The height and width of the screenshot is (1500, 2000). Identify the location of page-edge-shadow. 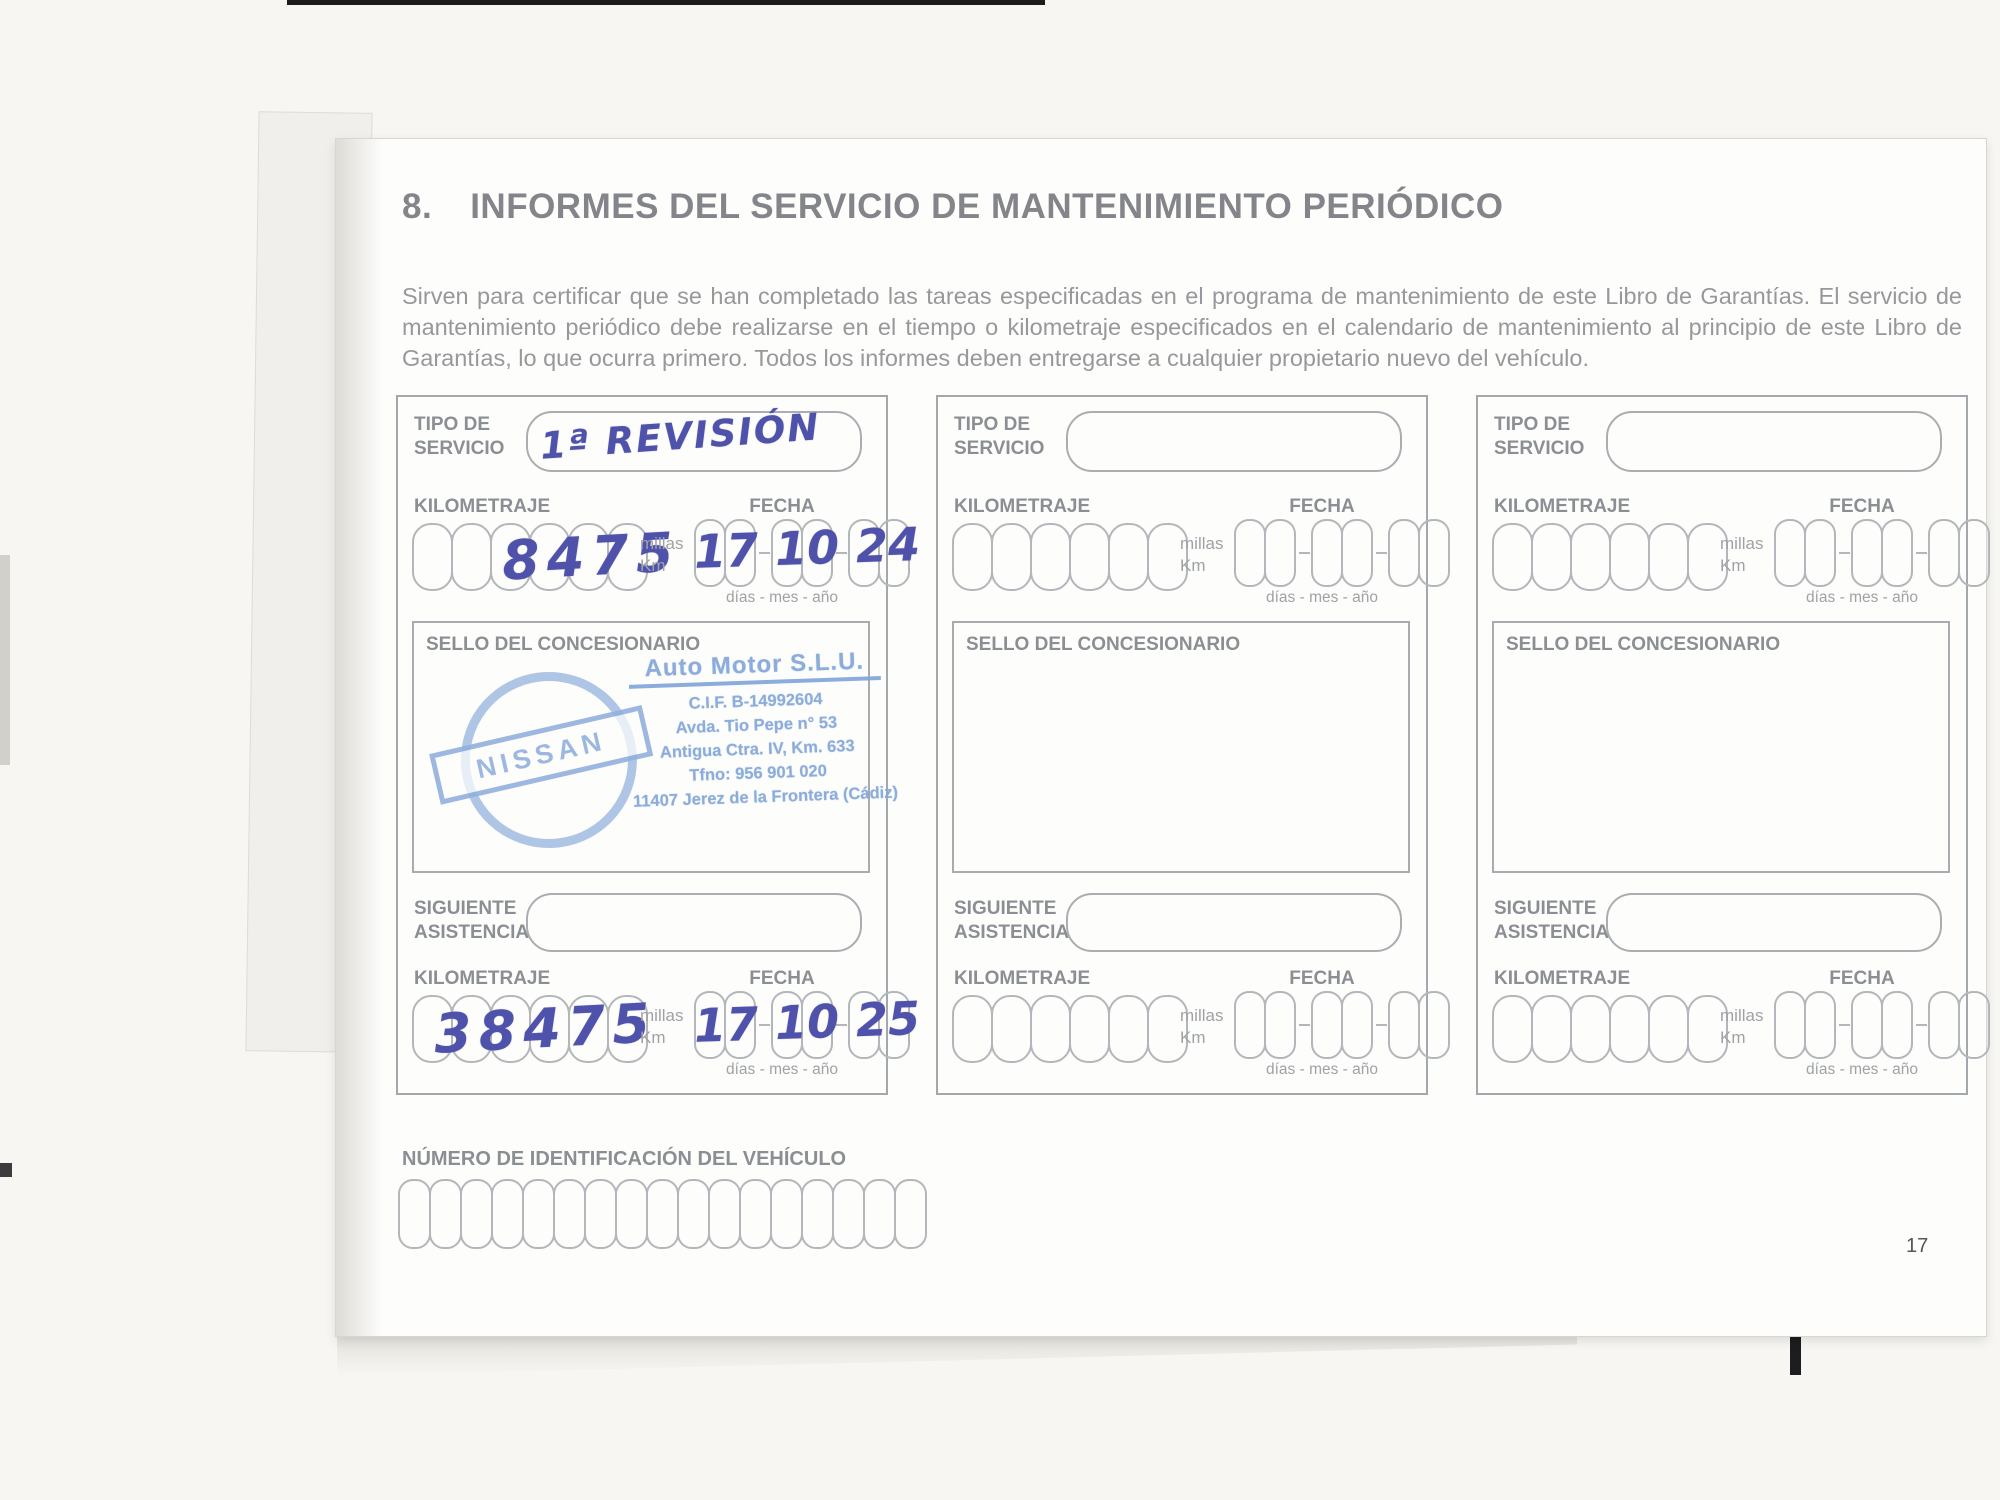
(957, 1355).